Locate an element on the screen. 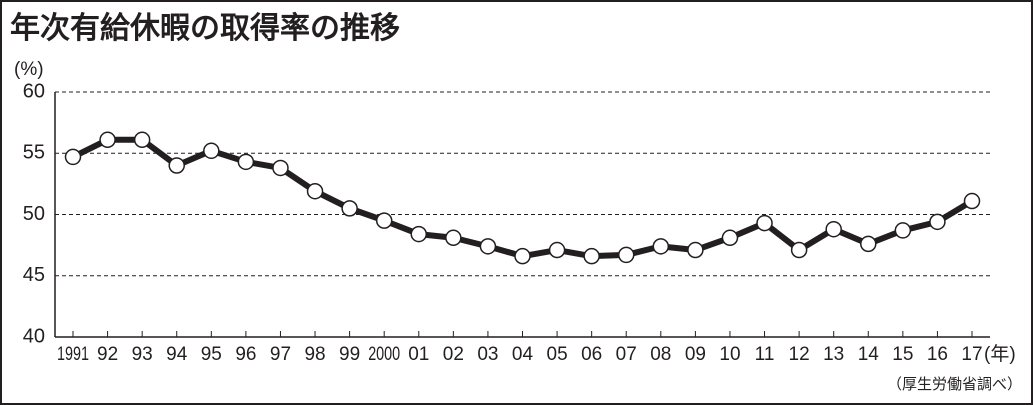 The height and width of the screenshot is (405, 1033). x-tick-label: 93 is located at coordinates (142, 354).